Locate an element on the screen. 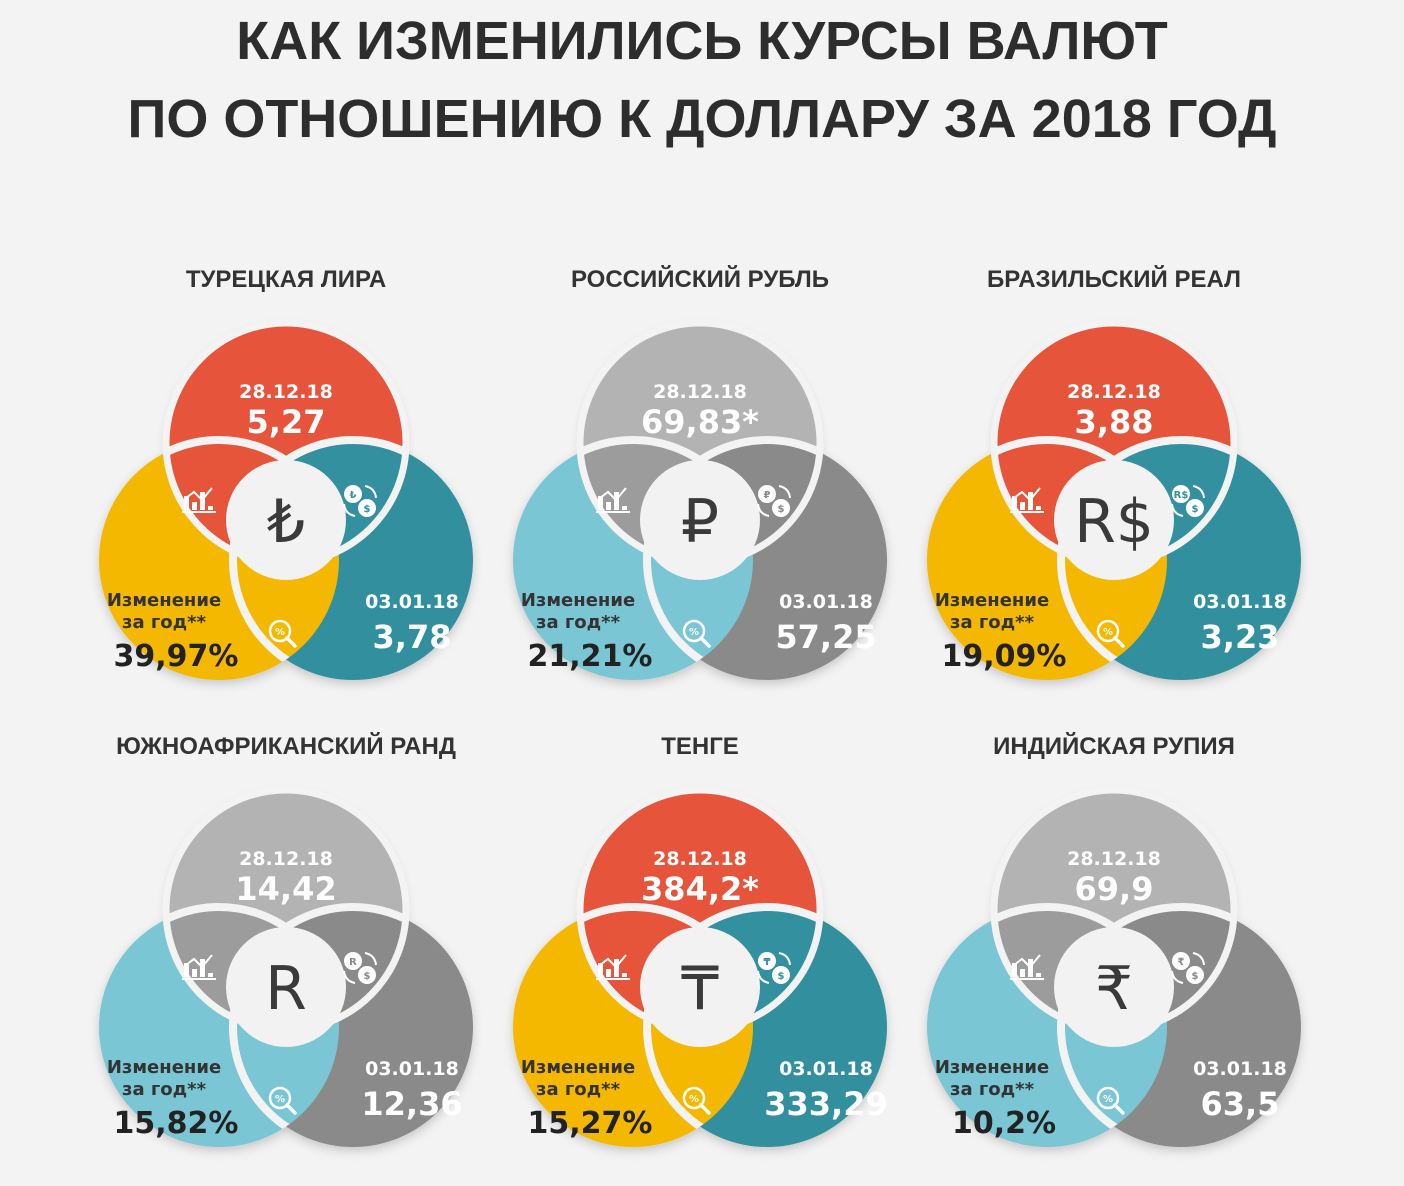 This screenshot has width=1404, height=1186. currency-exchange-icon: R$$ is located at coordinates (1188, 501).